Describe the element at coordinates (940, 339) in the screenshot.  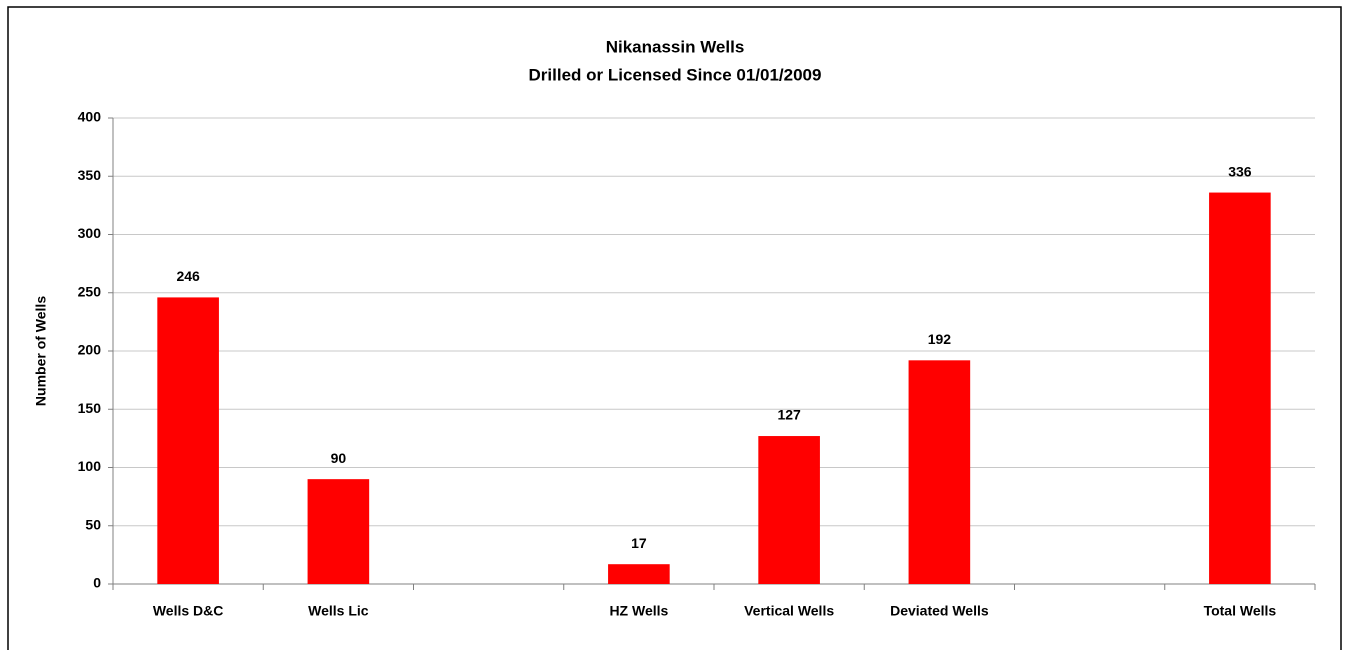
I see `data-label: 192` at that location.